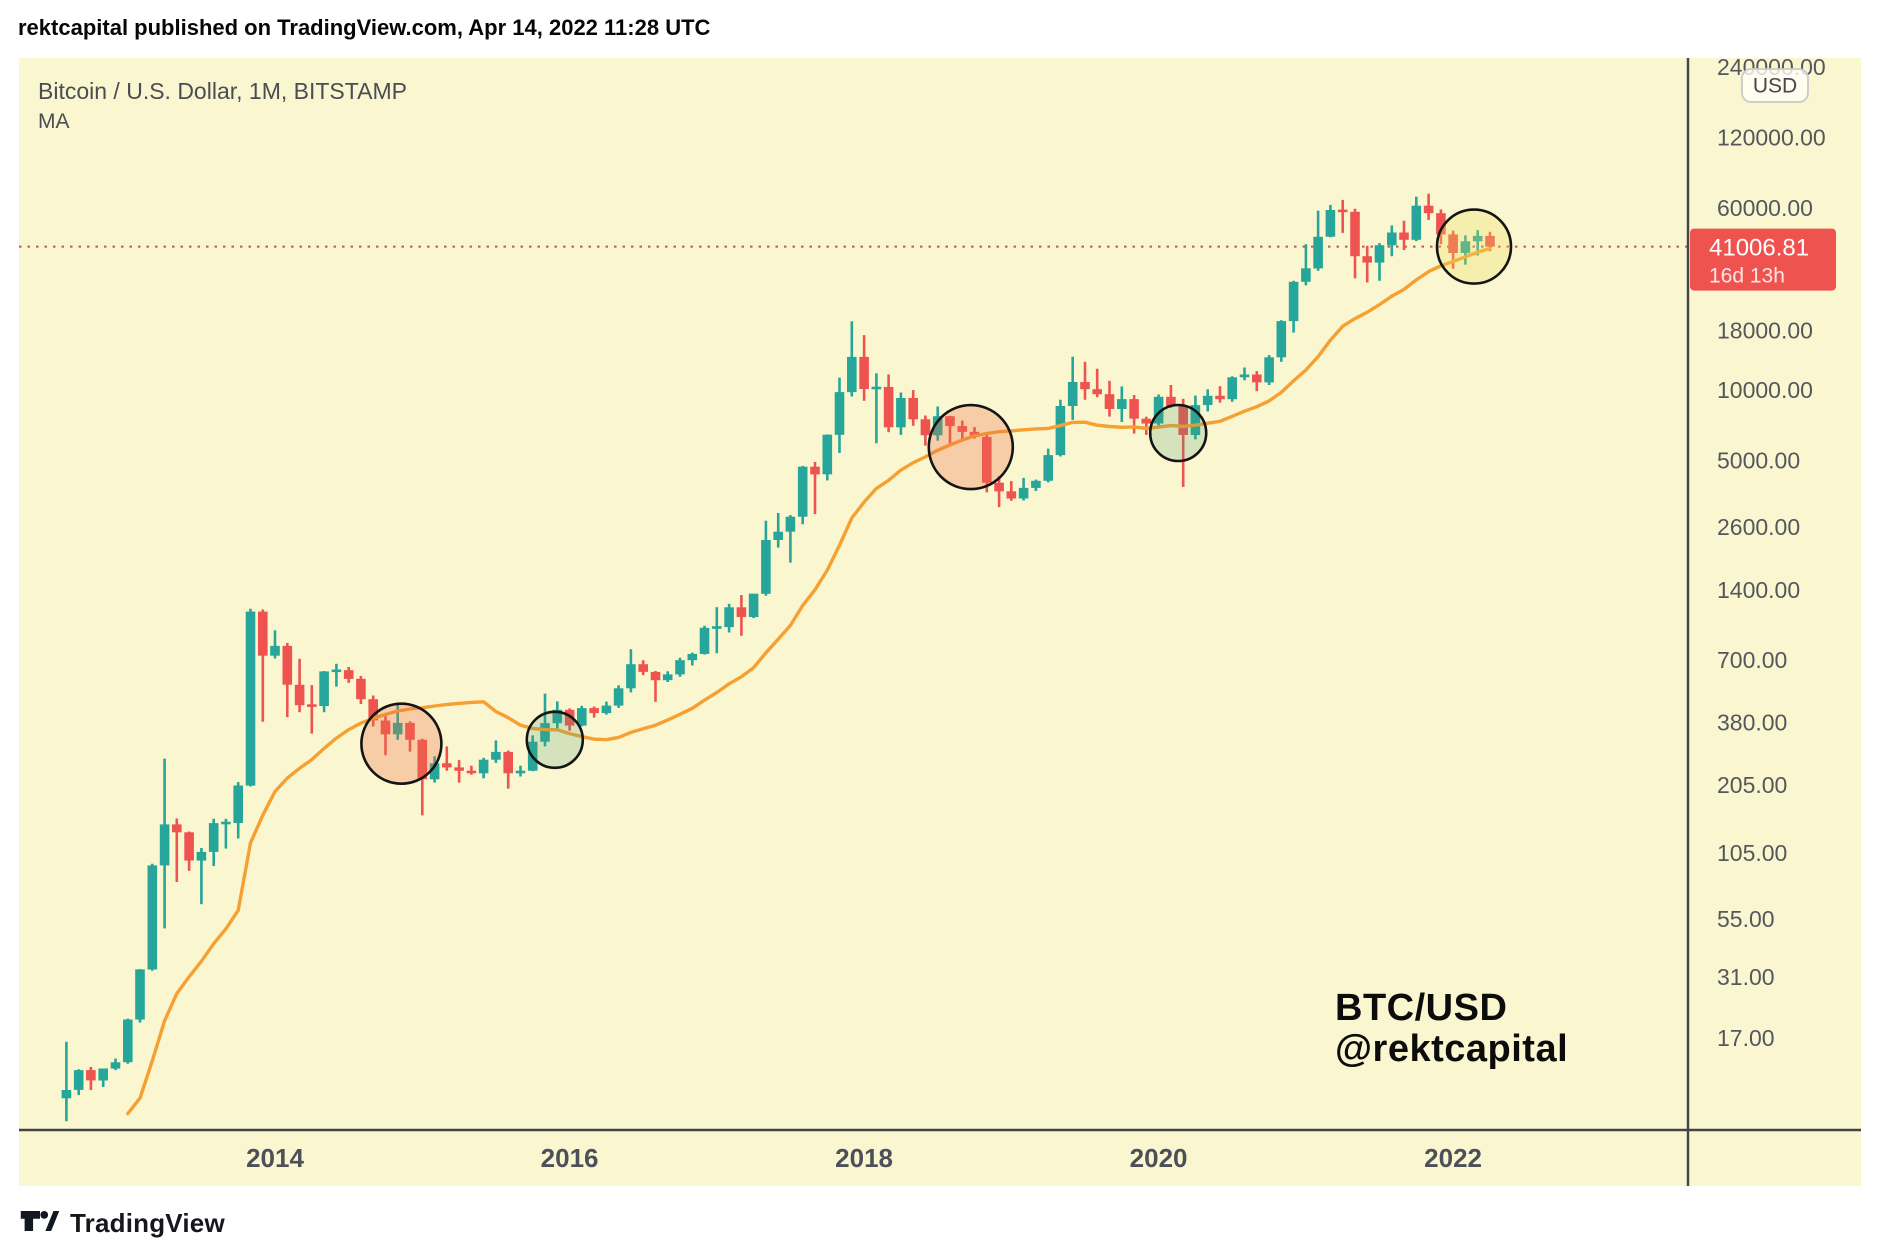 The width and height of the screenshot is (1880, 1256). I want to click on price-tick-label: 700.00, so click(1752, 660).